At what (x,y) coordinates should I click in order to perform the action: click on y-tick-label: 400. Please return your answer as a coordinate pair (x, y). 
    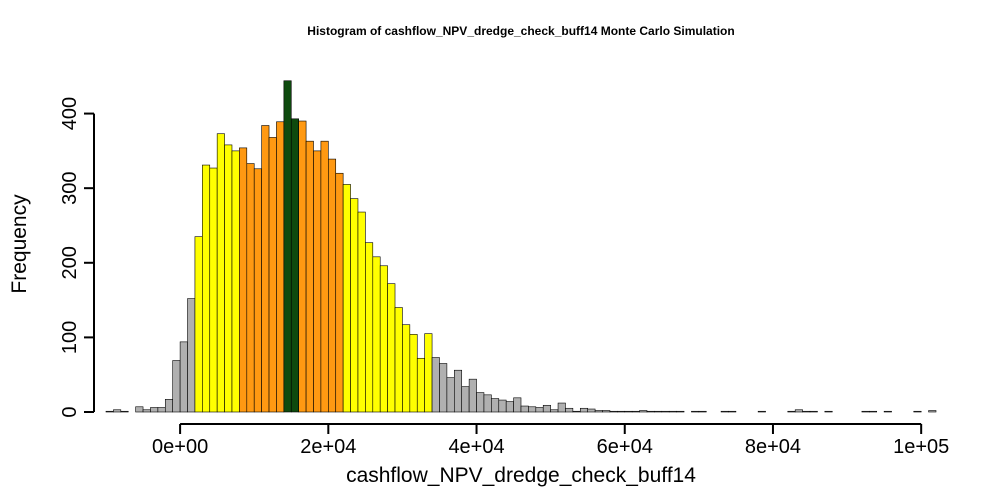
    Looking at the image, I should click on (70, 113).